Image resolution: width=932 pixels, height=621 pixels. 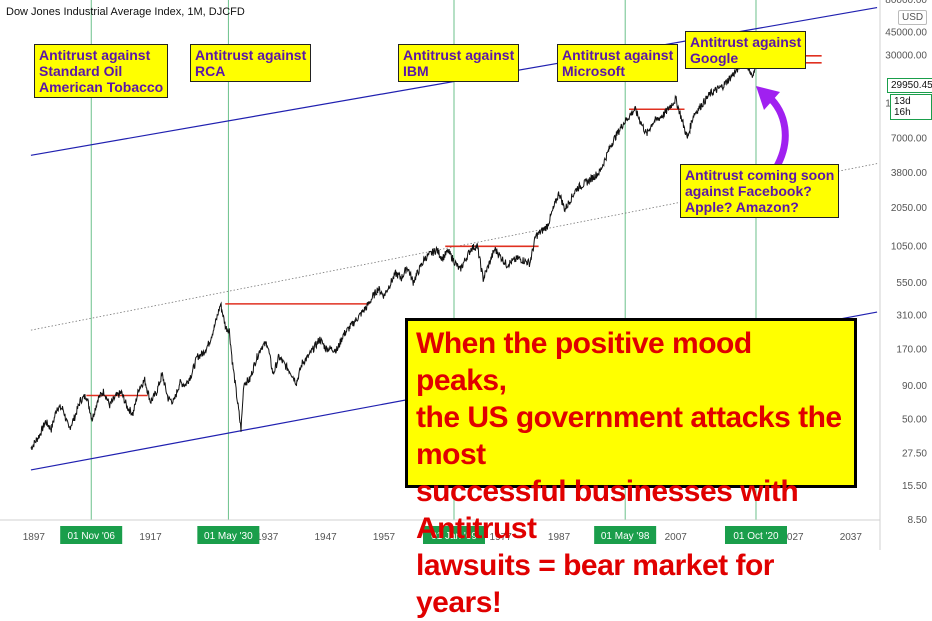 I want to click on event-date-label: 01 May '30, so click(x=228, y=536).